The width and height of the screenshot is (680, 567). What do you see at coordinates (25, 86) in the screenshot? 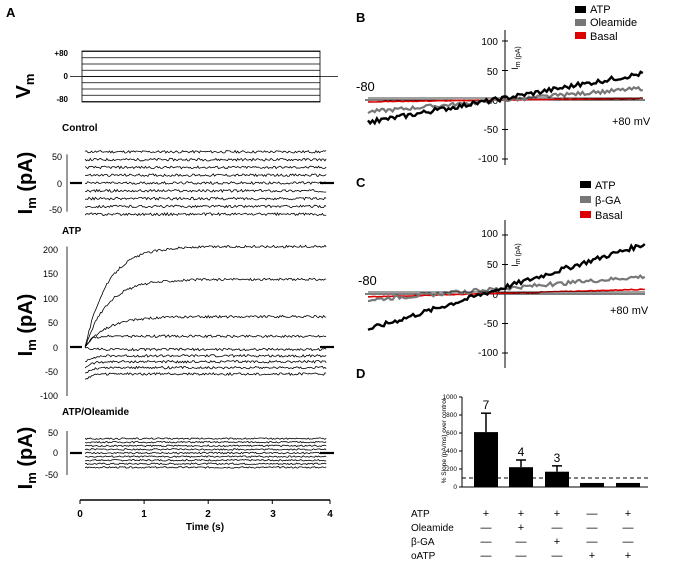
I see `vm-axis-label: Vm` at bounding box center [25, 86].